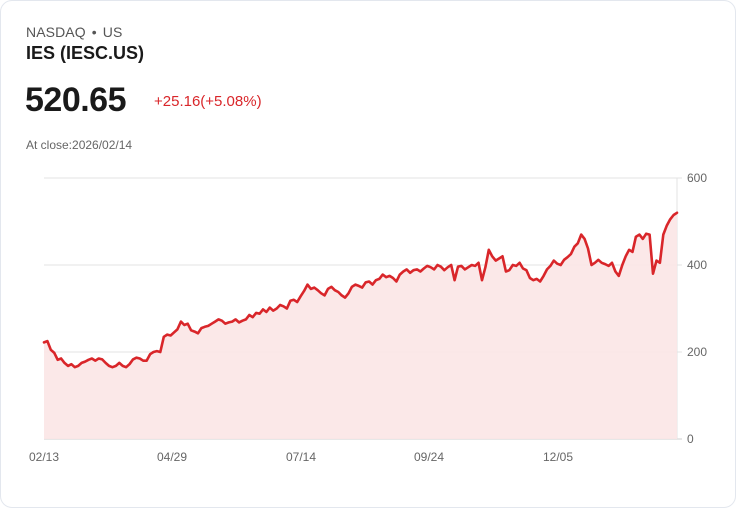 This screenshot has height=509, width=736. What do you see at coordinates (208, 101) in the screenshot?
I see `price-change: +25.16(+5.08%)` at bounding box center [208, 101].